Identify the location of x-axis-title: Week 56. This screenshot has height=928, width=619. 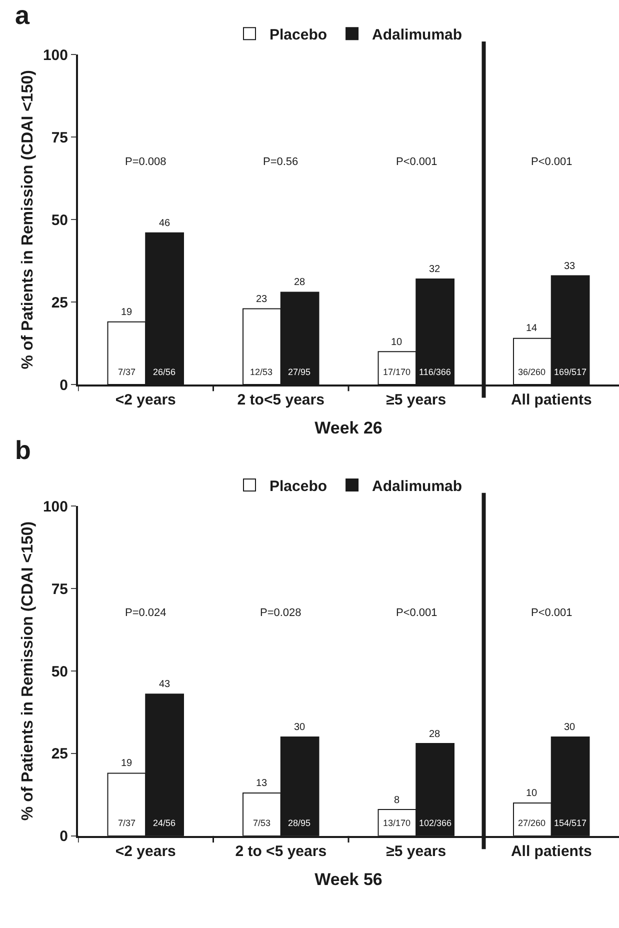
(348, 879).